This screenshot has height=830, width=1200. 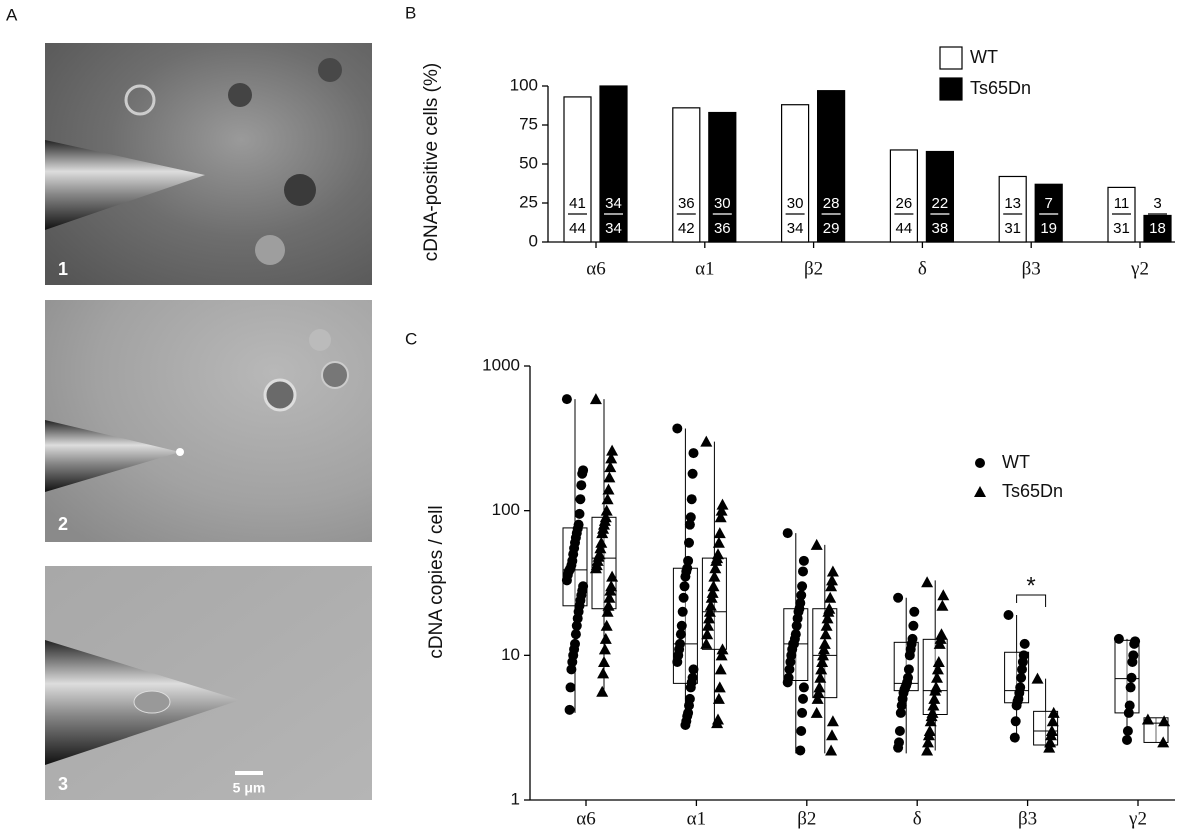 What do you see at coordinates (831, 203) in the screenshot?
I see `fraction-numerator: 28` at bounding box center [831, 203].